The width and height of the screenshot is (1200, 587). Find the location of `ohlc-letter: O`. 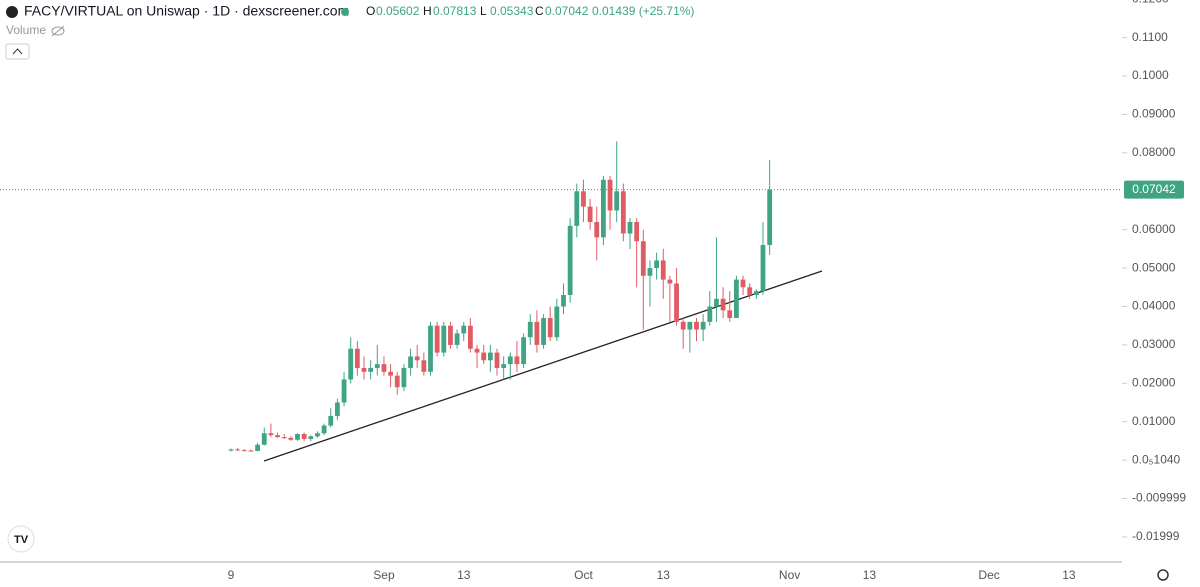

ohlc-letter: O is located at coordinates (370, 11).